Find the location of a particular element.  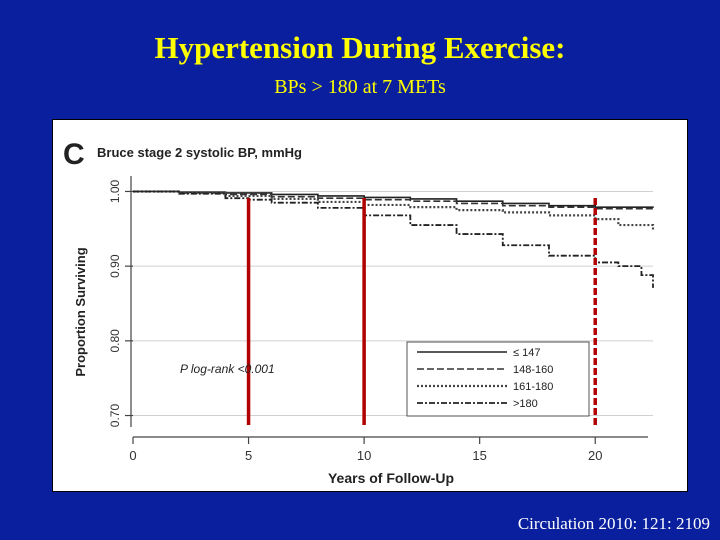

x-tick-label: 15 is located at coordinates (479, 455).